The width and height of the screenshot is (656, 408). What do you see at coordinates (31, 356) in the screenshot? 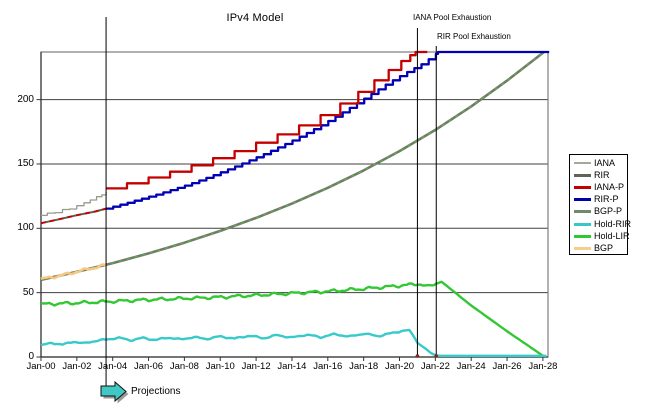
I see `y-tick-label: 0` at bounding box center [31, 356].